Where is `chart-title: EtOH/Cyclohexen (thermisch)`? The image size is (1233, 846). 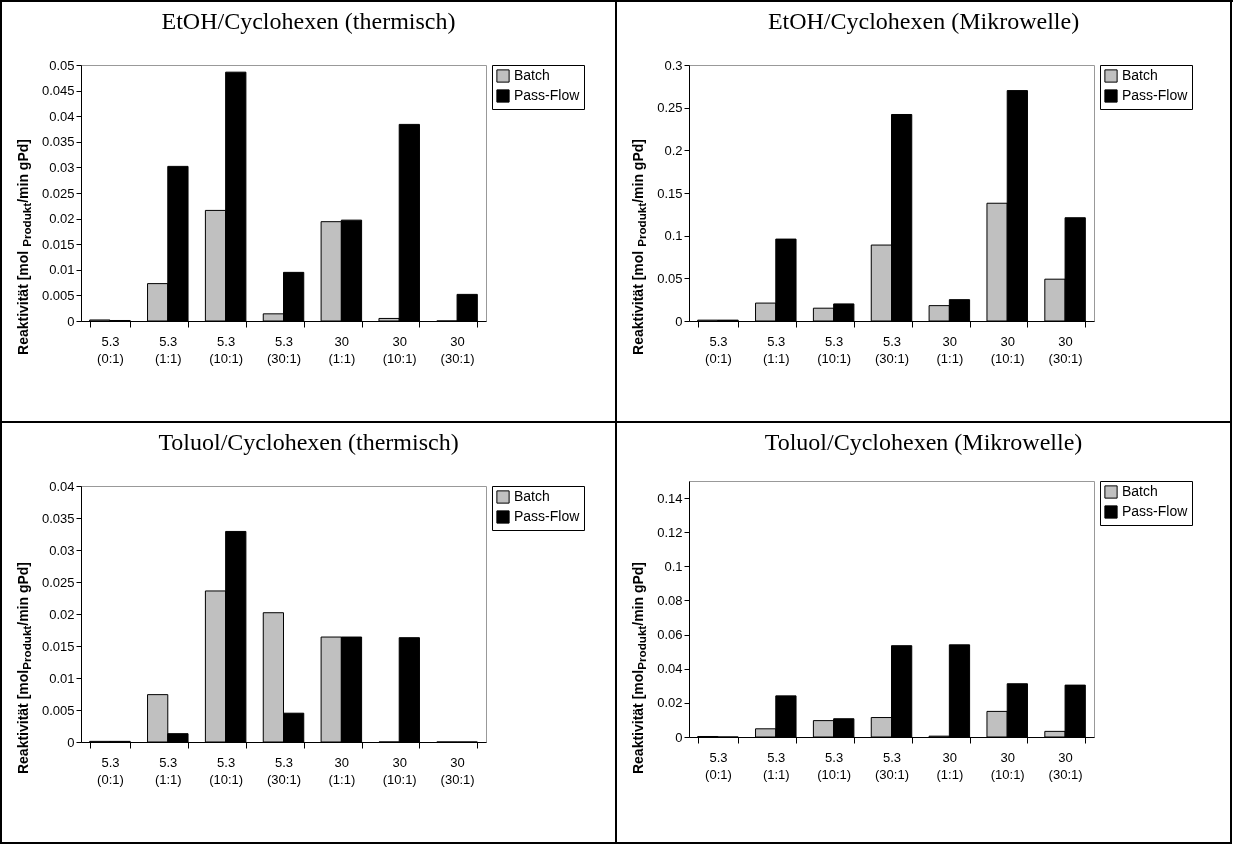 chart-title: EtOH/Cyclohexen (thermisch) is located at coordinates (308, 21).